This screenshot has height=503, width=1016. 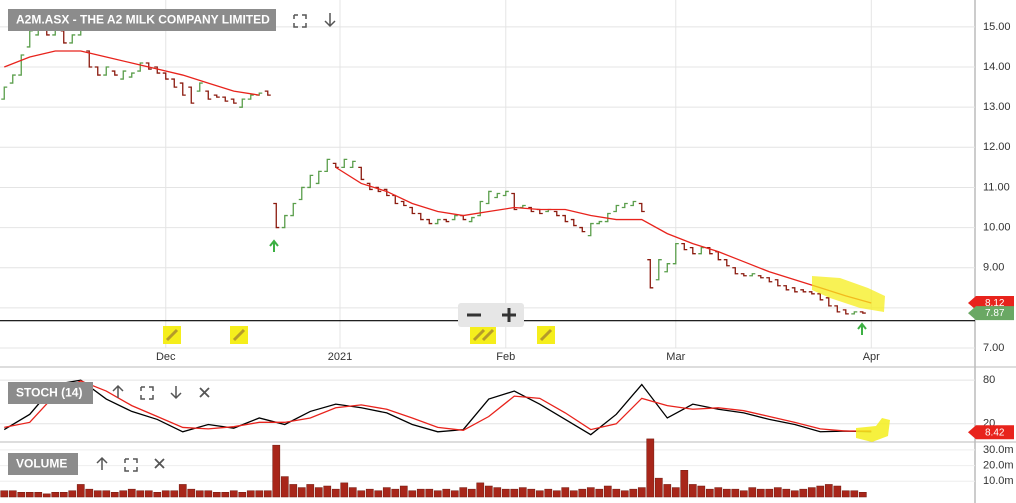 I want to click on collapse-icon, so click(x=330, y=20).